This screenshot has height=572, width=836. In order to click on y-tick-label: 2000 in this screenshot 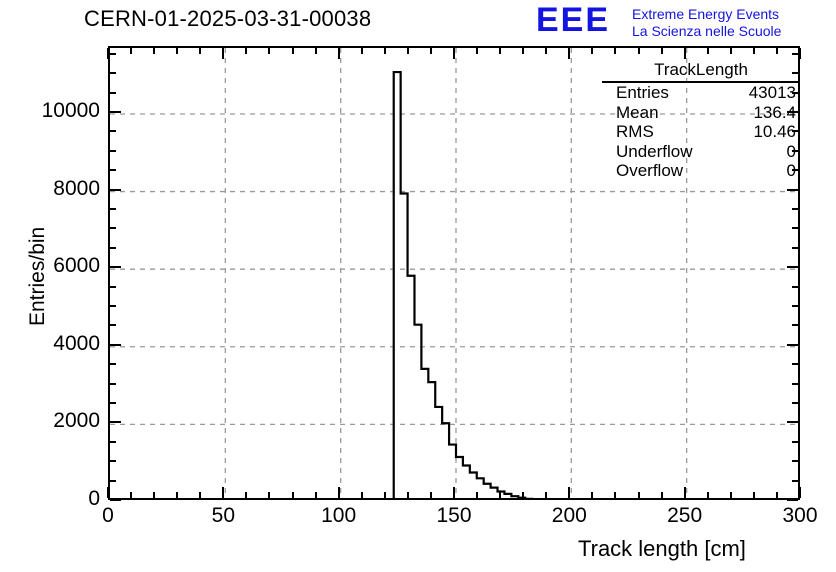, I will do `click(76, 421)`.